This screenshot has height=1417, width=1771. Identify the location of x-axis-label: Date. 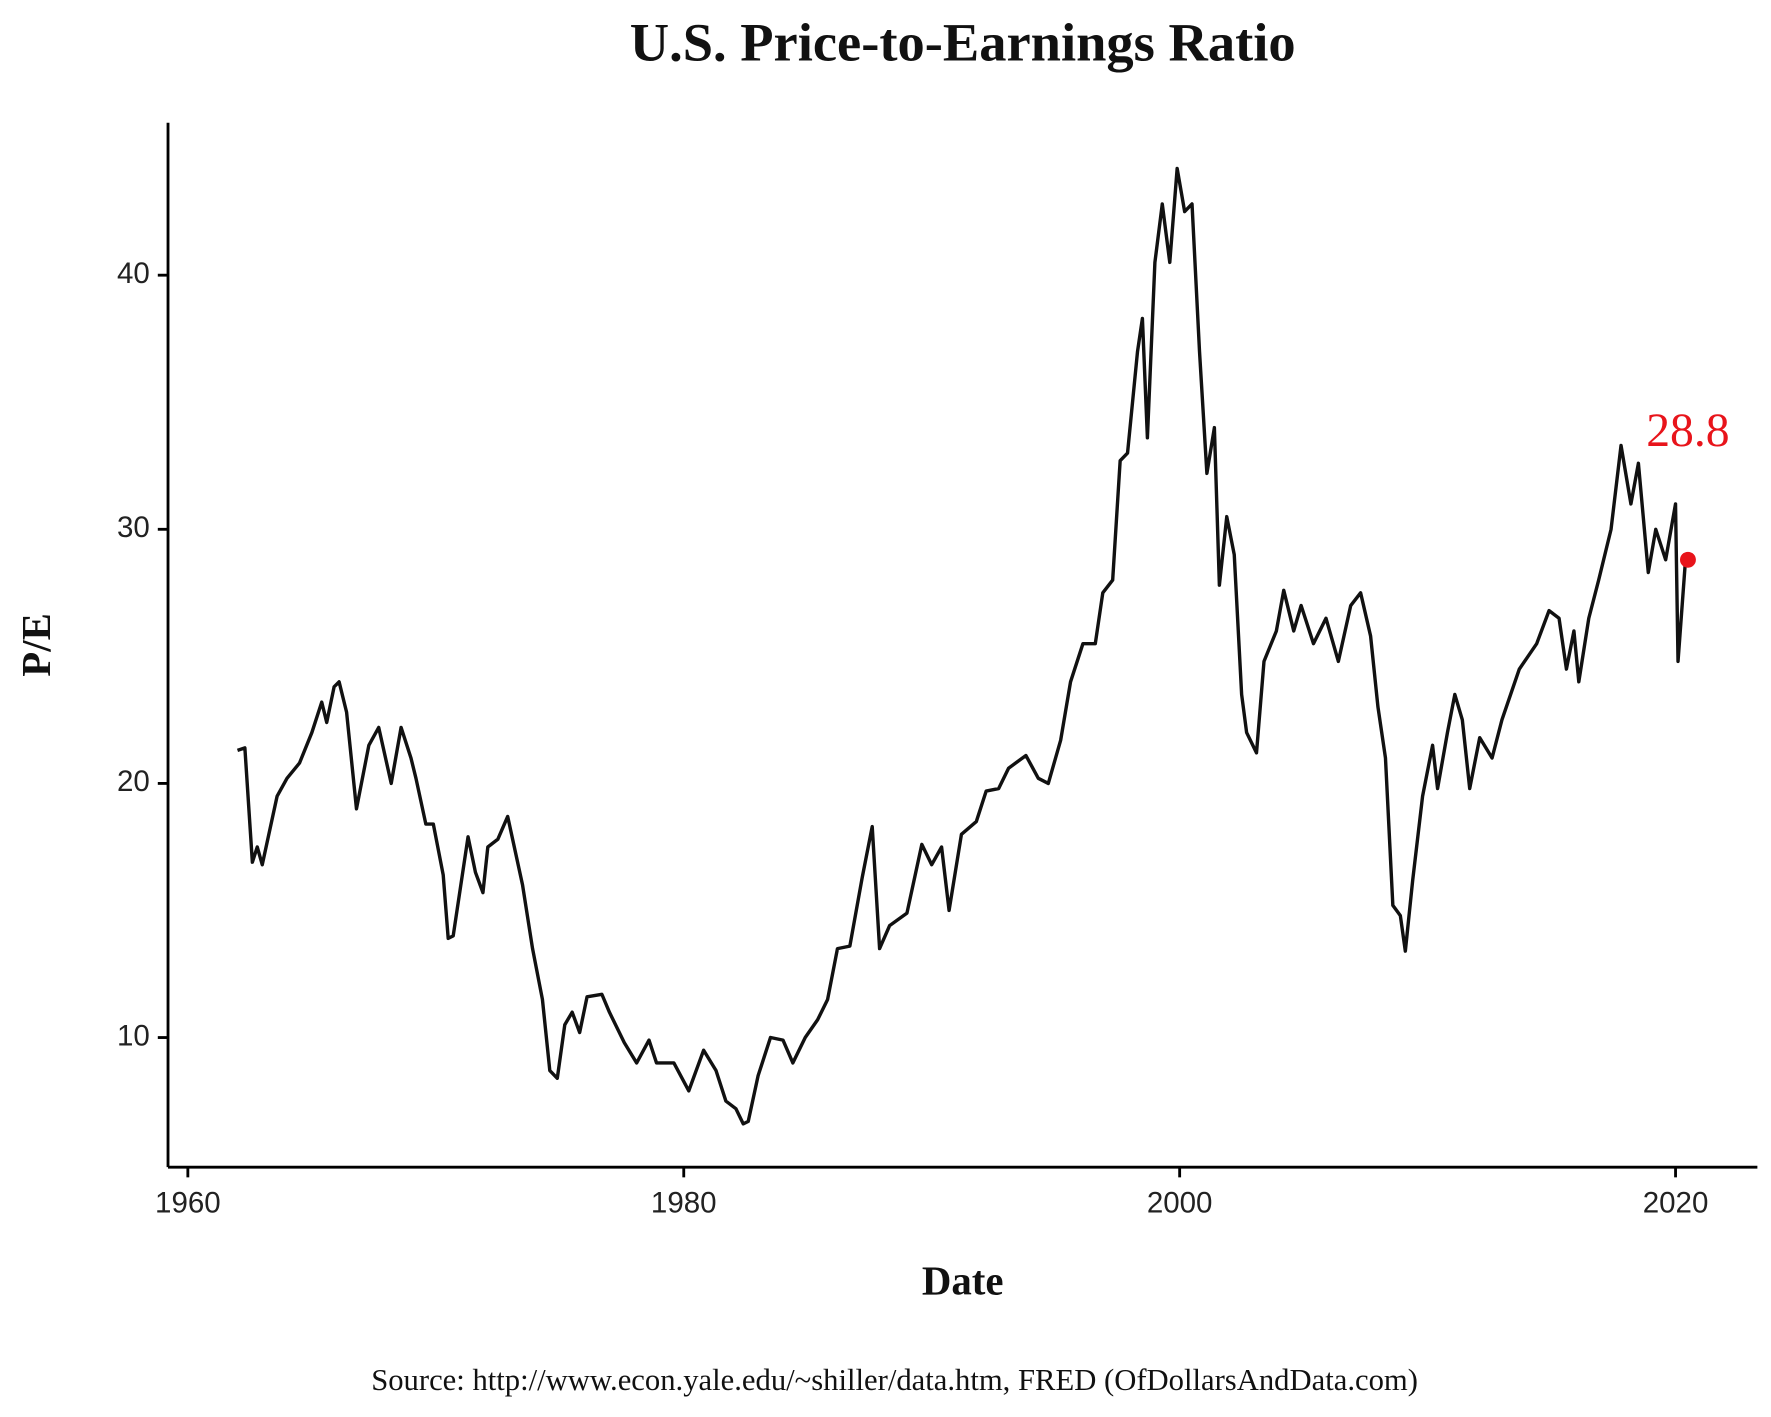
(963, 1281).